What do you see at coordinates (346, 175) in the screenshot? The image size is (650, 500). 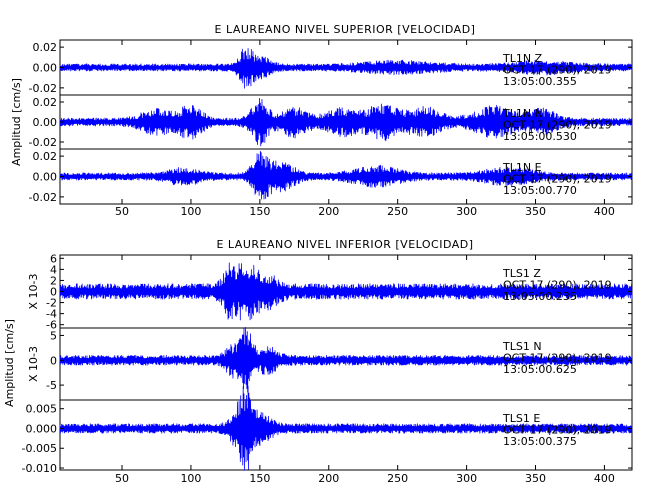 I see `waveform-tl1n-e` at bounding box center [346, 175].